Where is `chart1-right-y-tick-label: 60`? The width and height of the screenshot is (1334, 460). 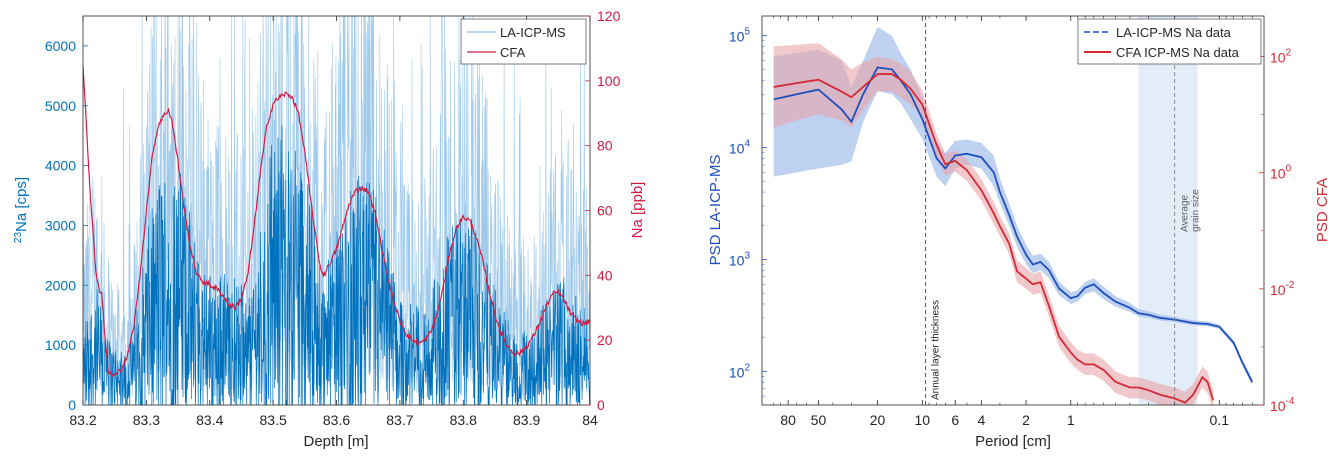
chart1-right-y-tick-label: 60 is located at coordinates (605, 211).